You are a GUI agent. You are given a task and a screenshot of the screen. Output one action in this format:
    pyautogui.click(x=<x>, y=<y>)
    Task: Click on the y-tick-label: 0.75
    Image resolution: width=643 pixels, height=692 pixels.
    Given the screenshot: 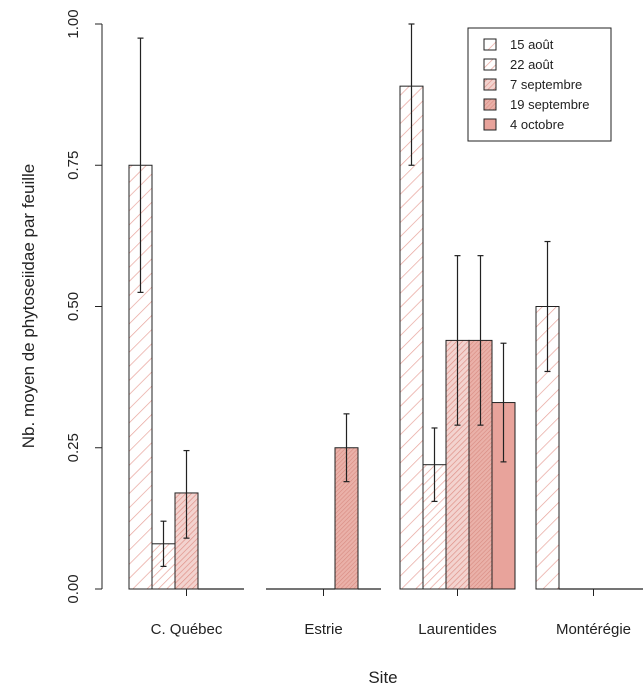 What is the action you would take?
    pyautogui.click(x=73, y=165)
    